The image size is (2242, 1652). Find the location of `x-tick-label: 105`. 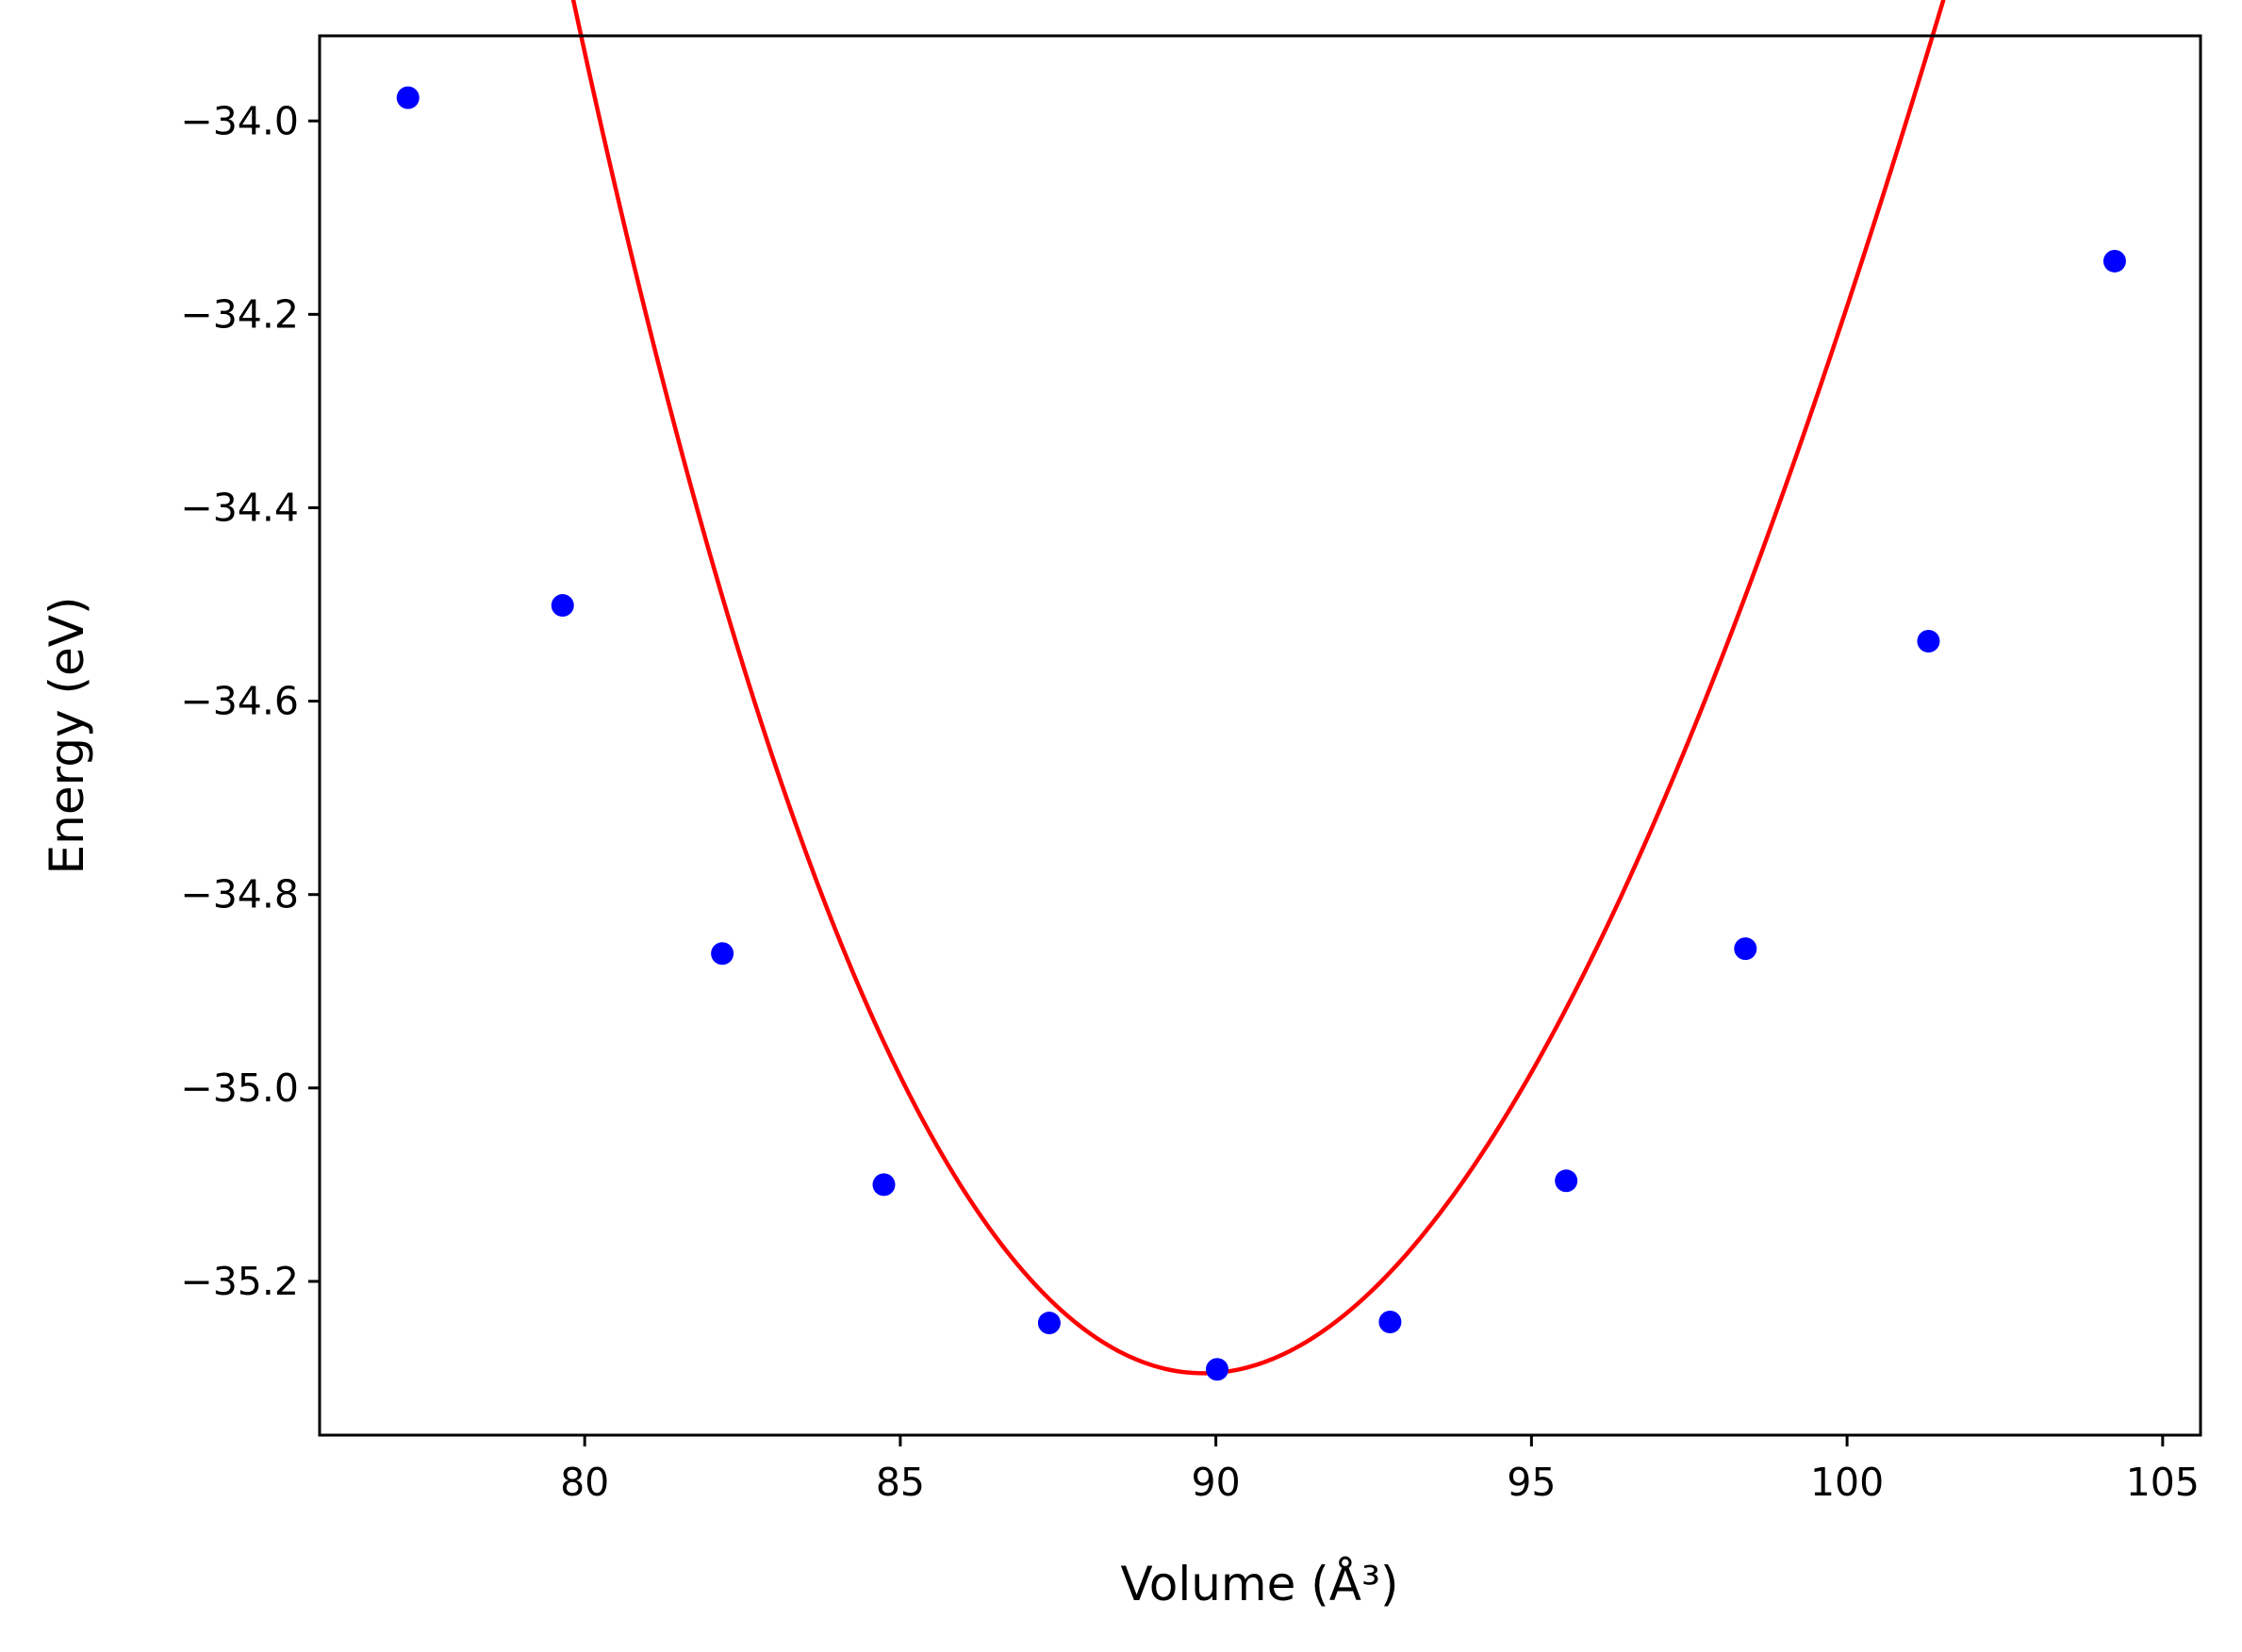

x-tick-label: 105 is located at coordinates (2163, 1482).